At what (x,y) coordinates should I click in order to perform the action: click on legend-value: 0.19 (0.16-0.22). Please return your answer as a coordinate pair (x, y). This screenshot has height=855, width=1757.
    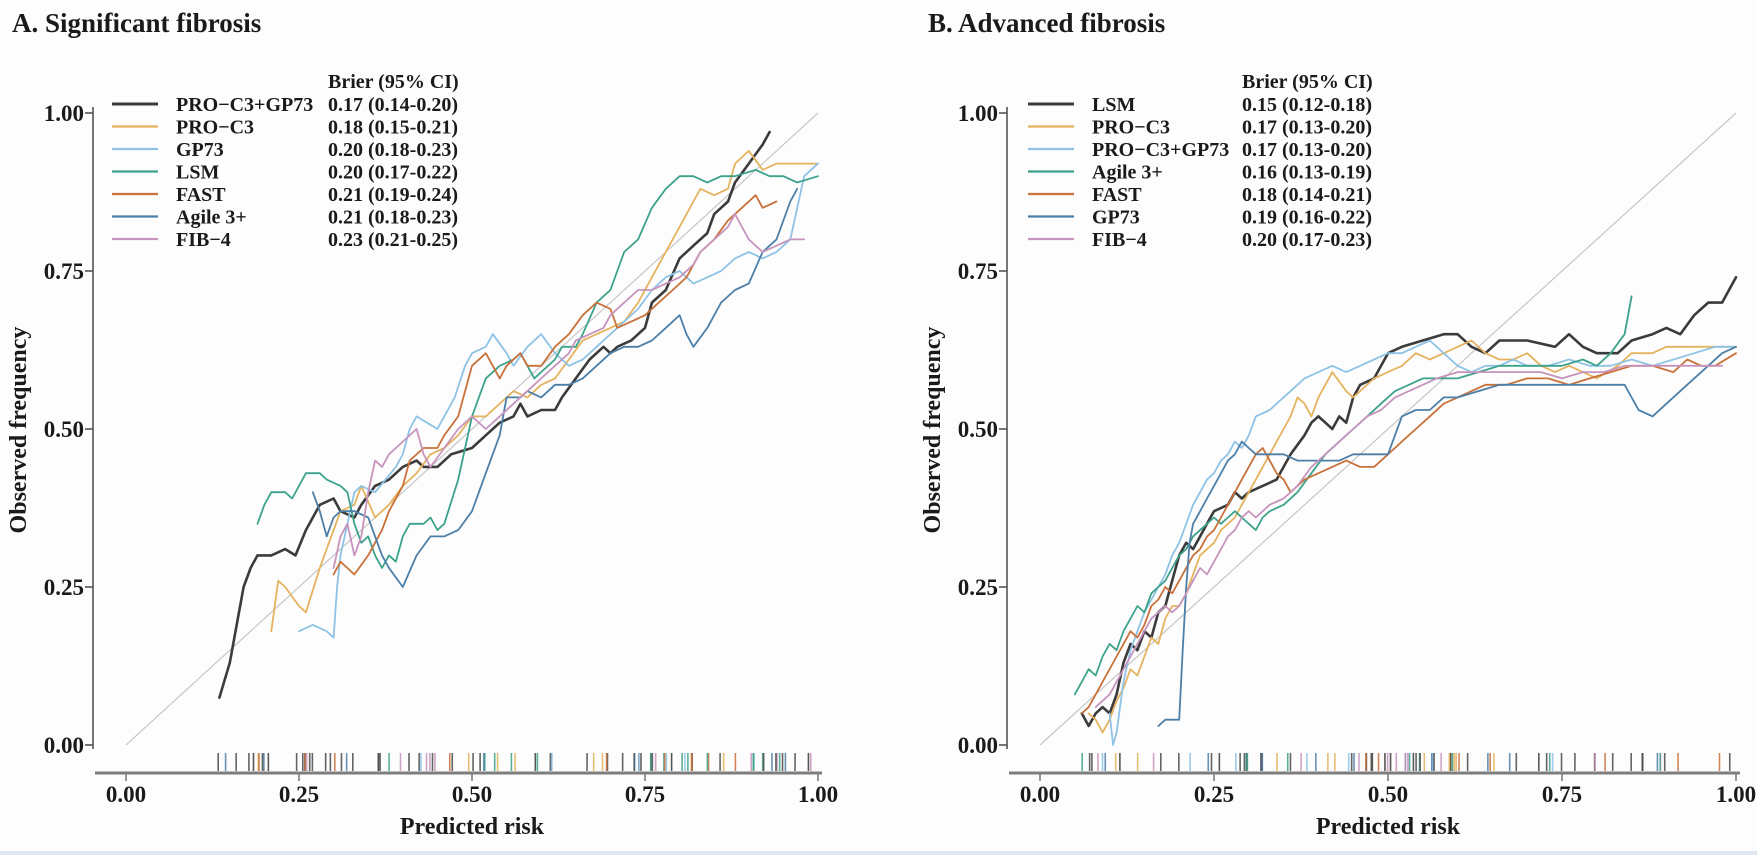
    Looking at the image, I should click on (1307, 218).